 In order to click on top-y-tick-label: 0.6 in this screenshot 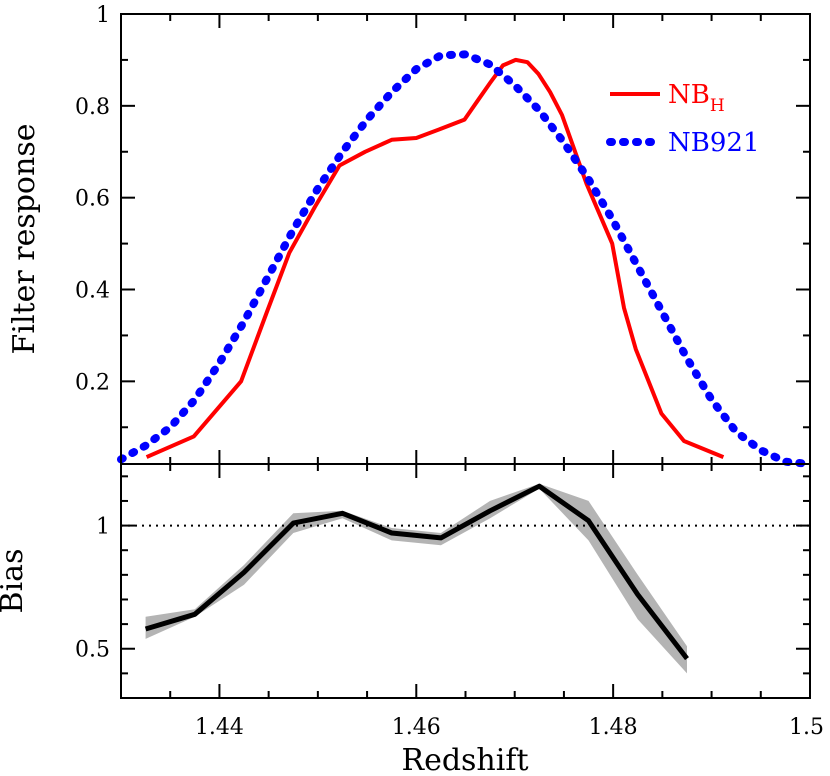, I will do `click(92, 199)`.